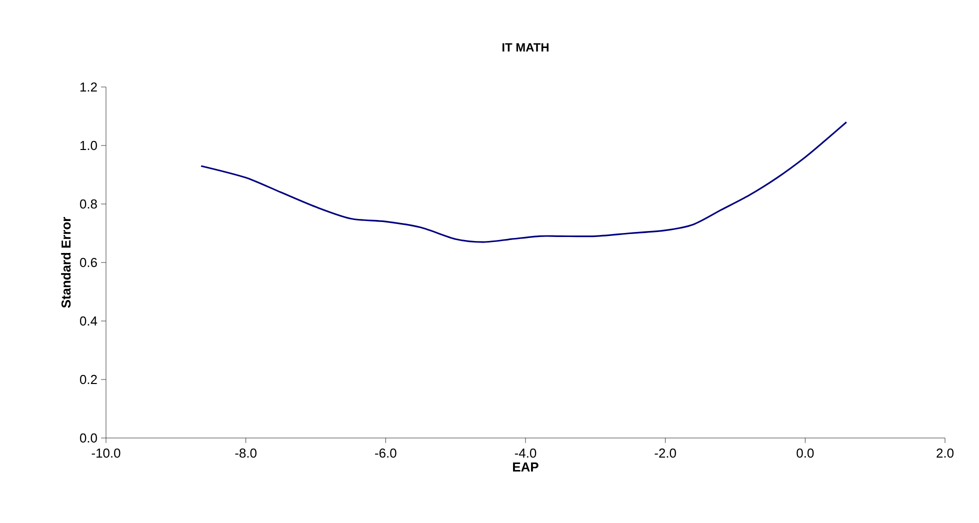 The width and height of the screenshot is (979, 523). I want to click on x-tick-label: -8.0, so click(245, 453).